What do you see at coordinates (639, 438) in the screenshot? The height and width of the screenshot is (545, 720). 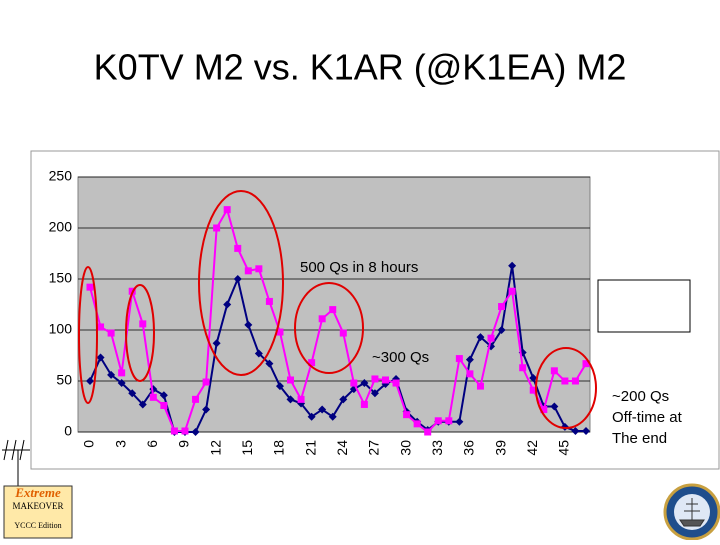 I see `annotation: The end` at bounding box center [639, 438].